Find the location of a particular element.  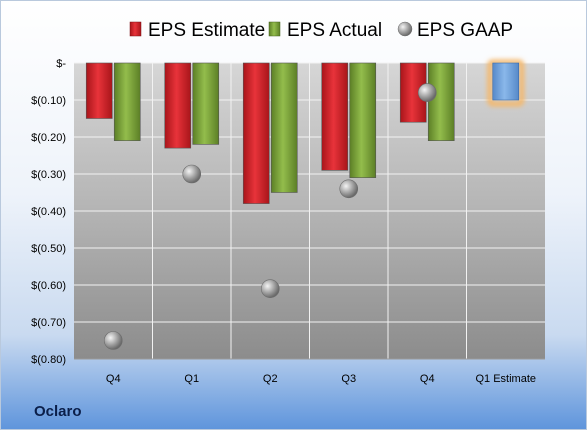

legend-label: EPS Estimate is located at coordinates (206, 30).